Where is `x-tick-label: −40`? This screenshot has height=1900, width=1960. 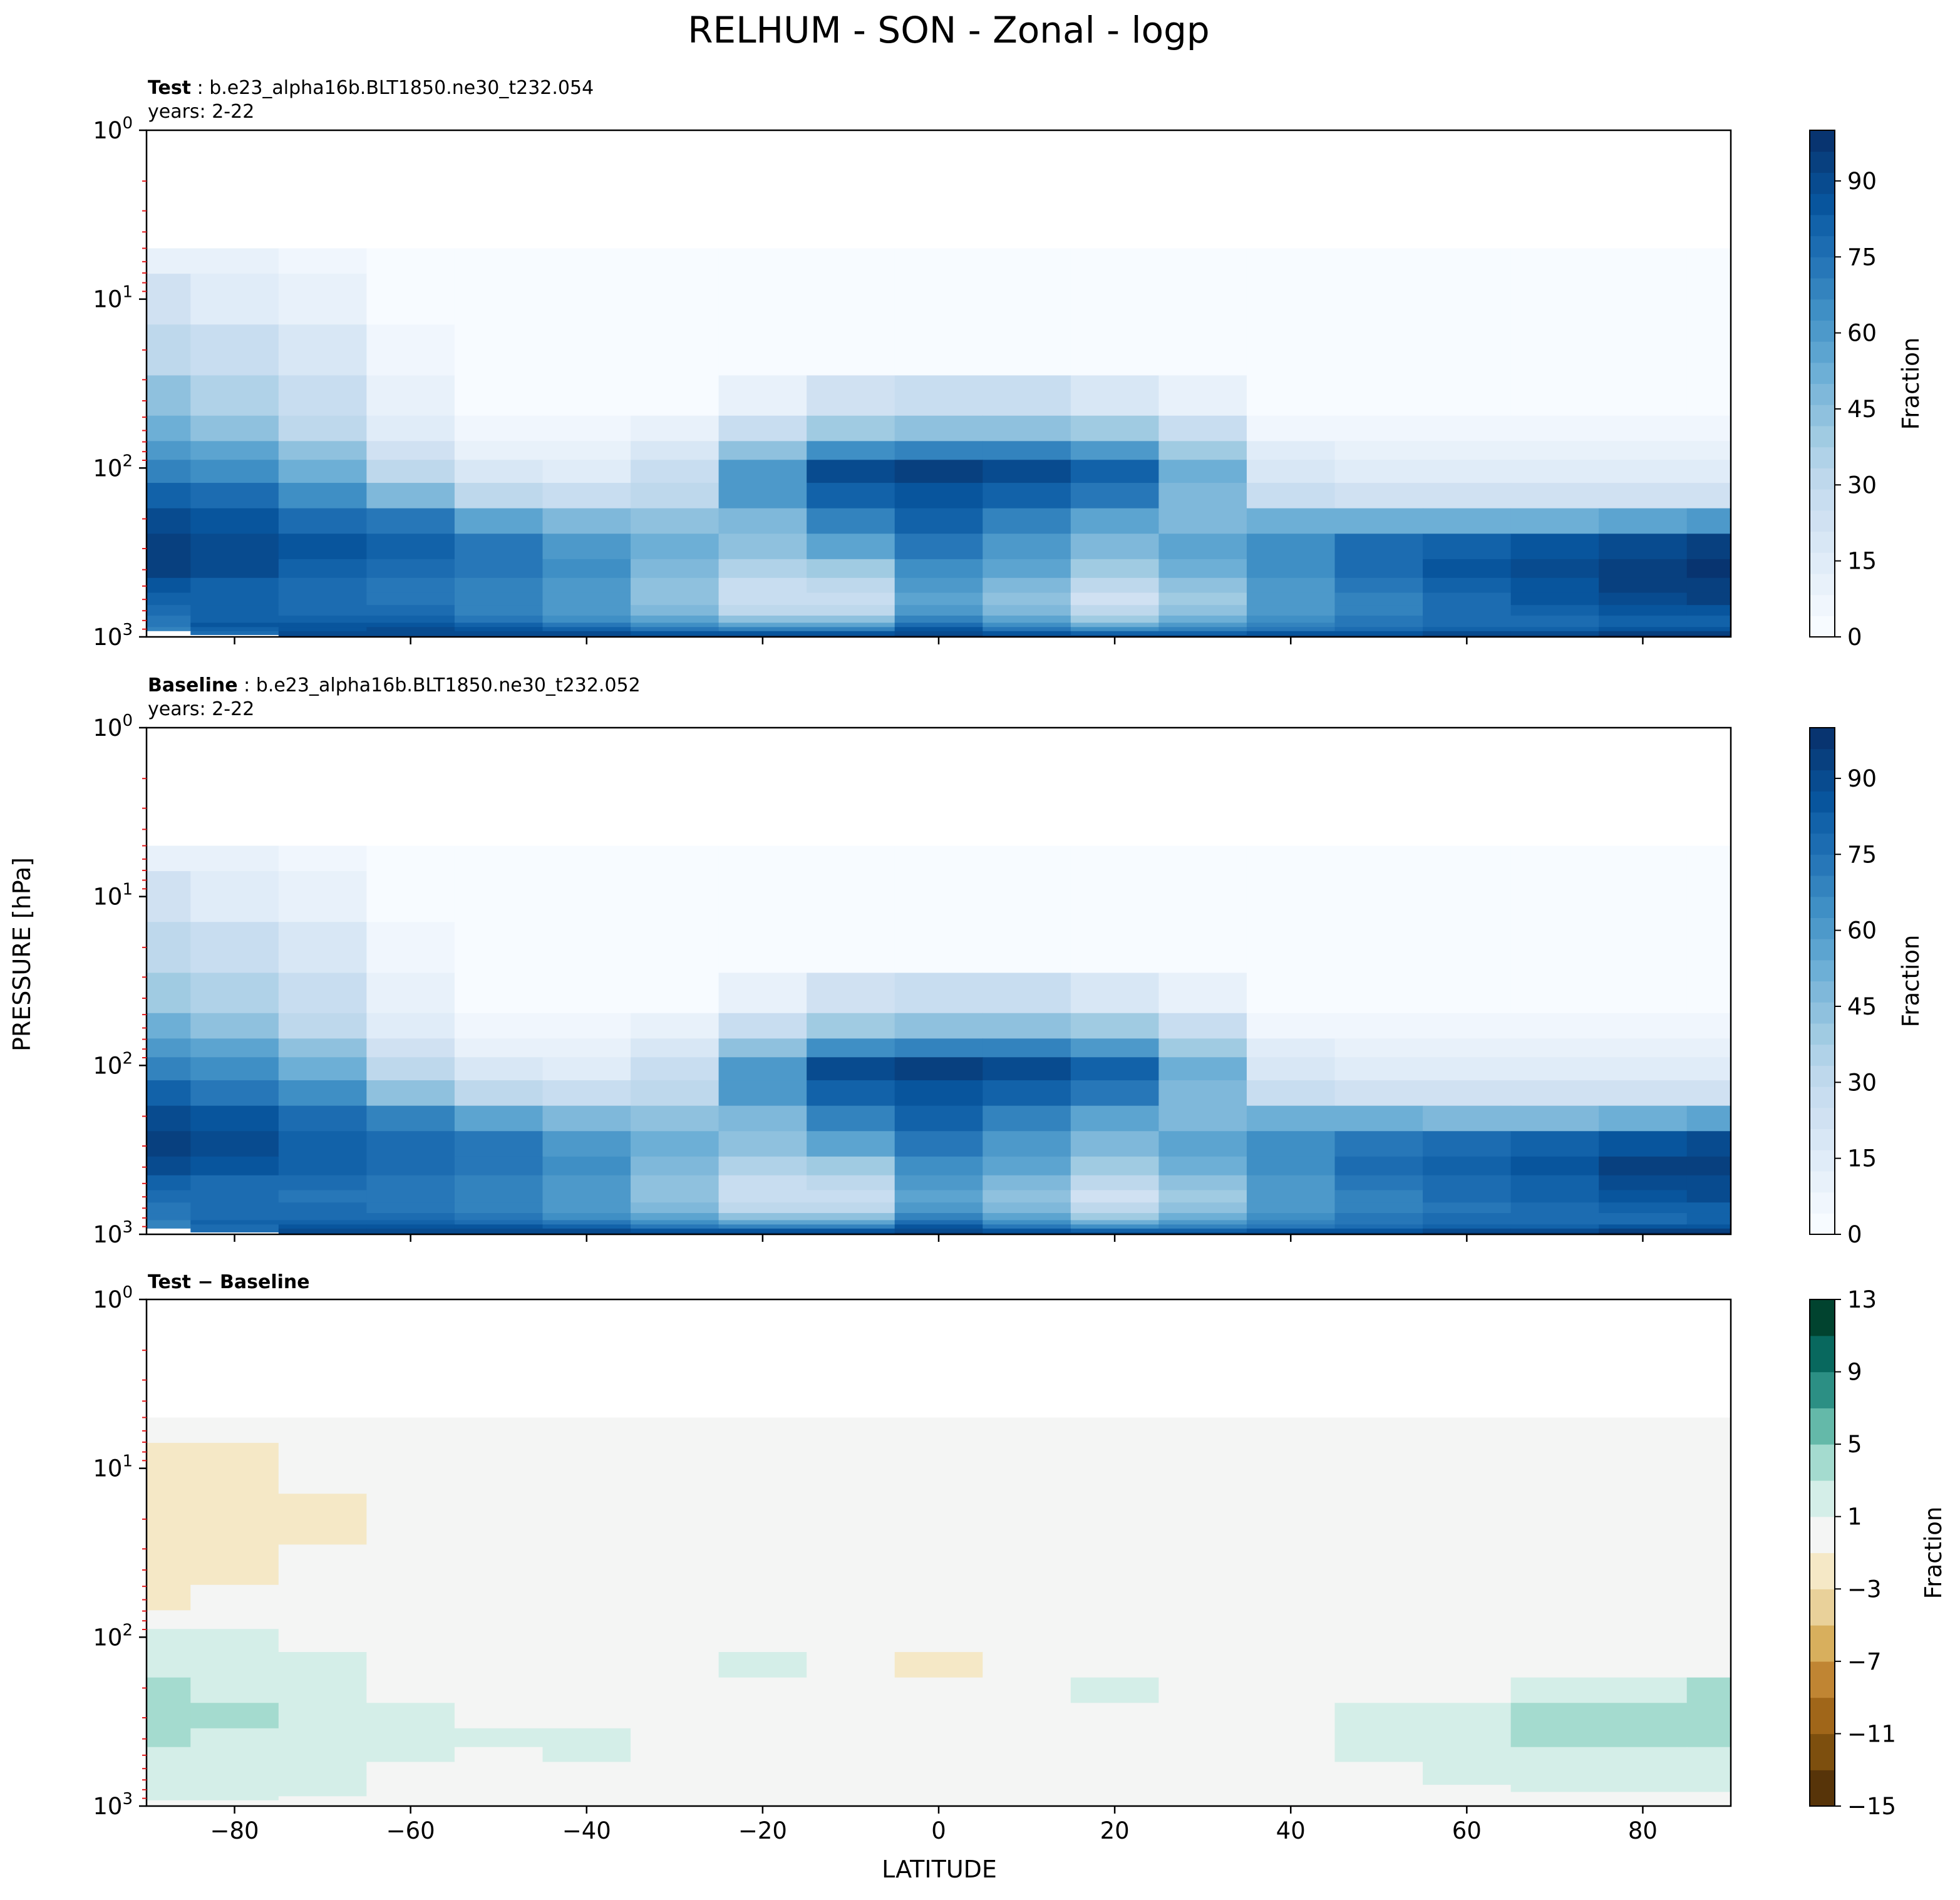
x-tick-label: −40 is located at coordinates (586, 1830).